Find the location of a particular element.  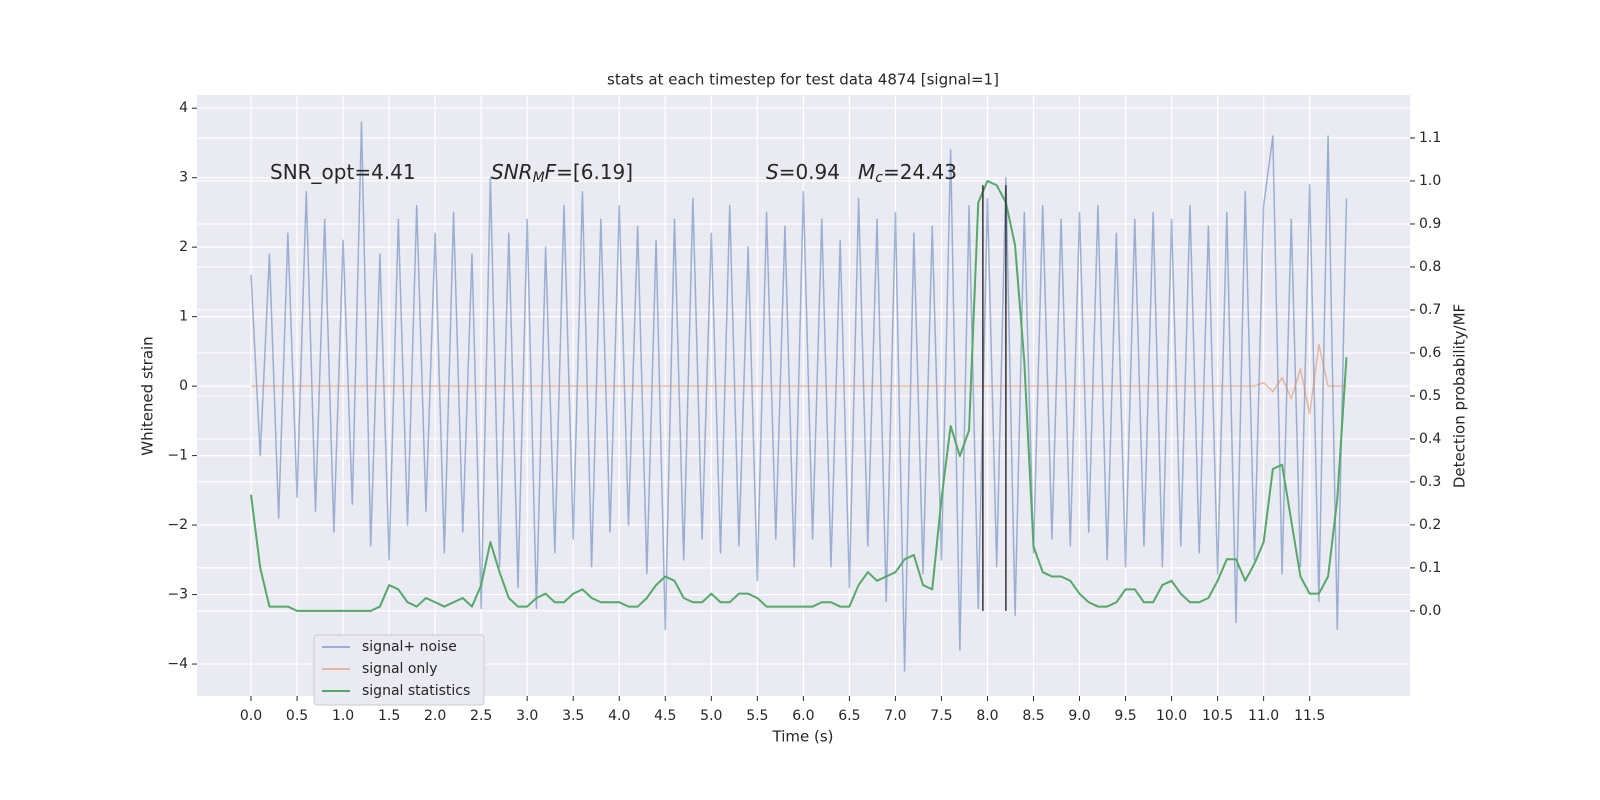

x-tick-label: 10.5 is located at coordinates (1217, 716).